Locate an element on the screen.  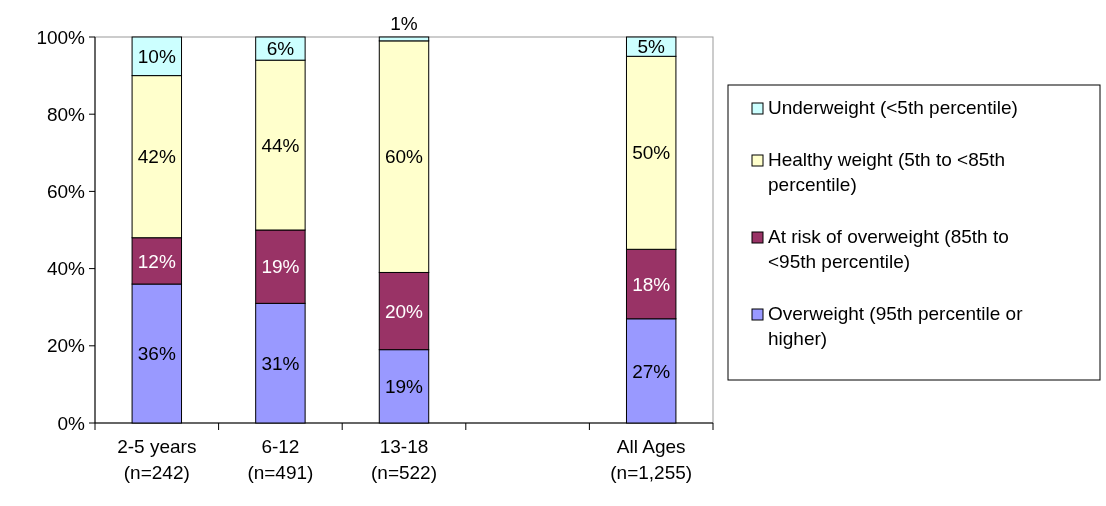
data-label: 1% is located at coordinates (404, 23).